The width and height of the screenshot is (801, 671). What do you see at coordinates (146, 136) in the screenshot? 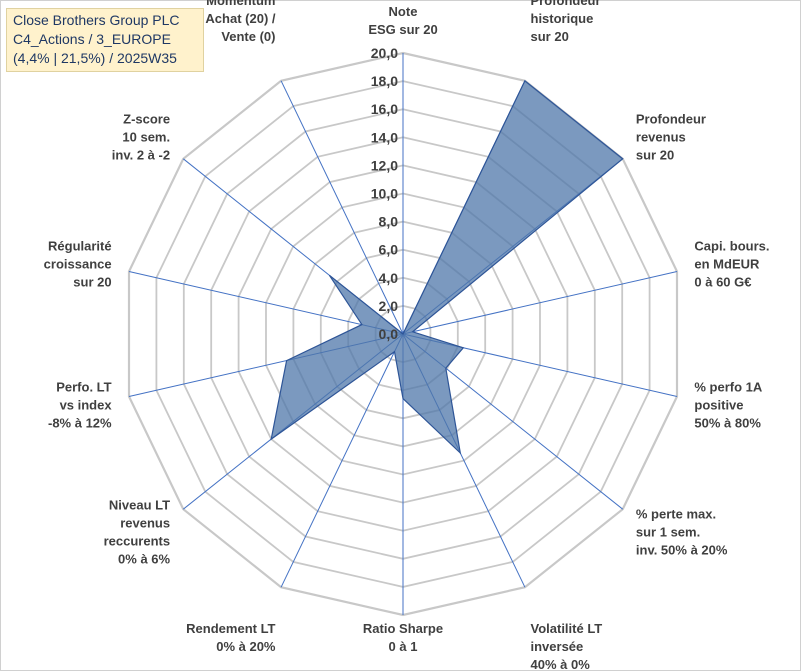
I see `axis-label-line: 10 sem.` at bounding box center [146, 136].